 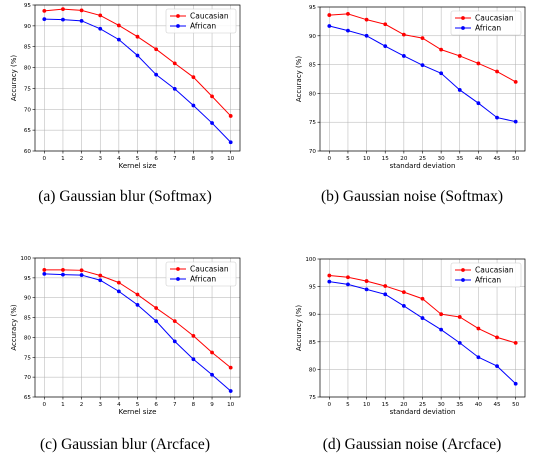 I want to click on x-tick-label: 10, so click(x=231, y=159).